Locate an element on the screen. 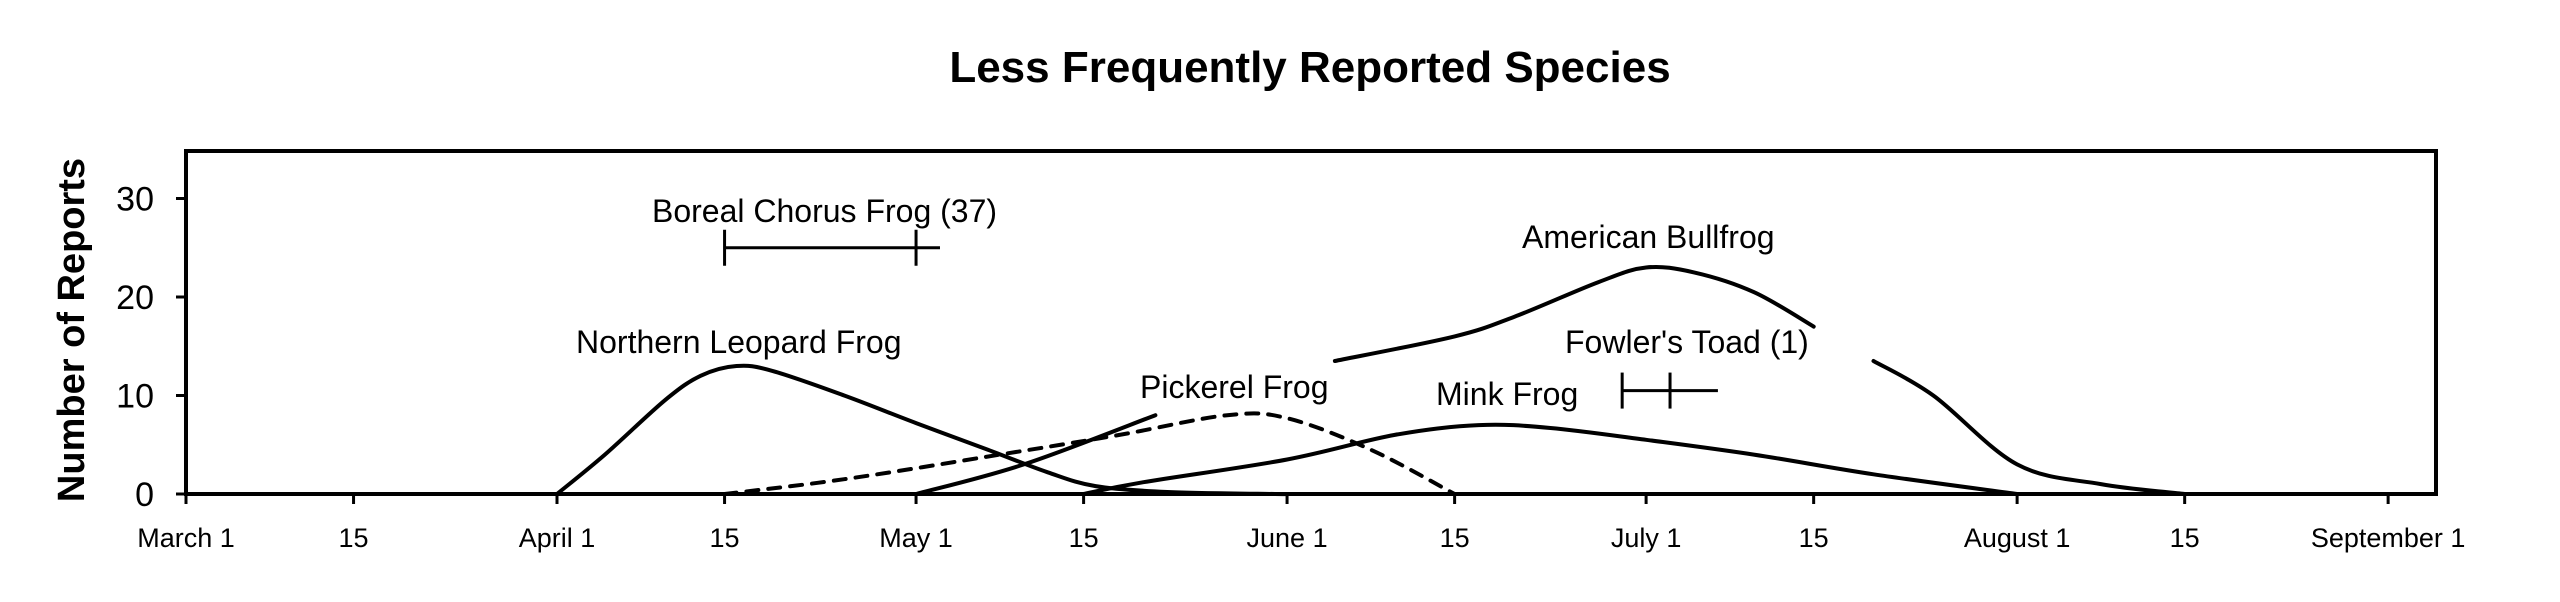 The height and width of the screenshot is (602, 2560). chart-title: Less Frequently Reported Species is located at coordinates (1309, 67).